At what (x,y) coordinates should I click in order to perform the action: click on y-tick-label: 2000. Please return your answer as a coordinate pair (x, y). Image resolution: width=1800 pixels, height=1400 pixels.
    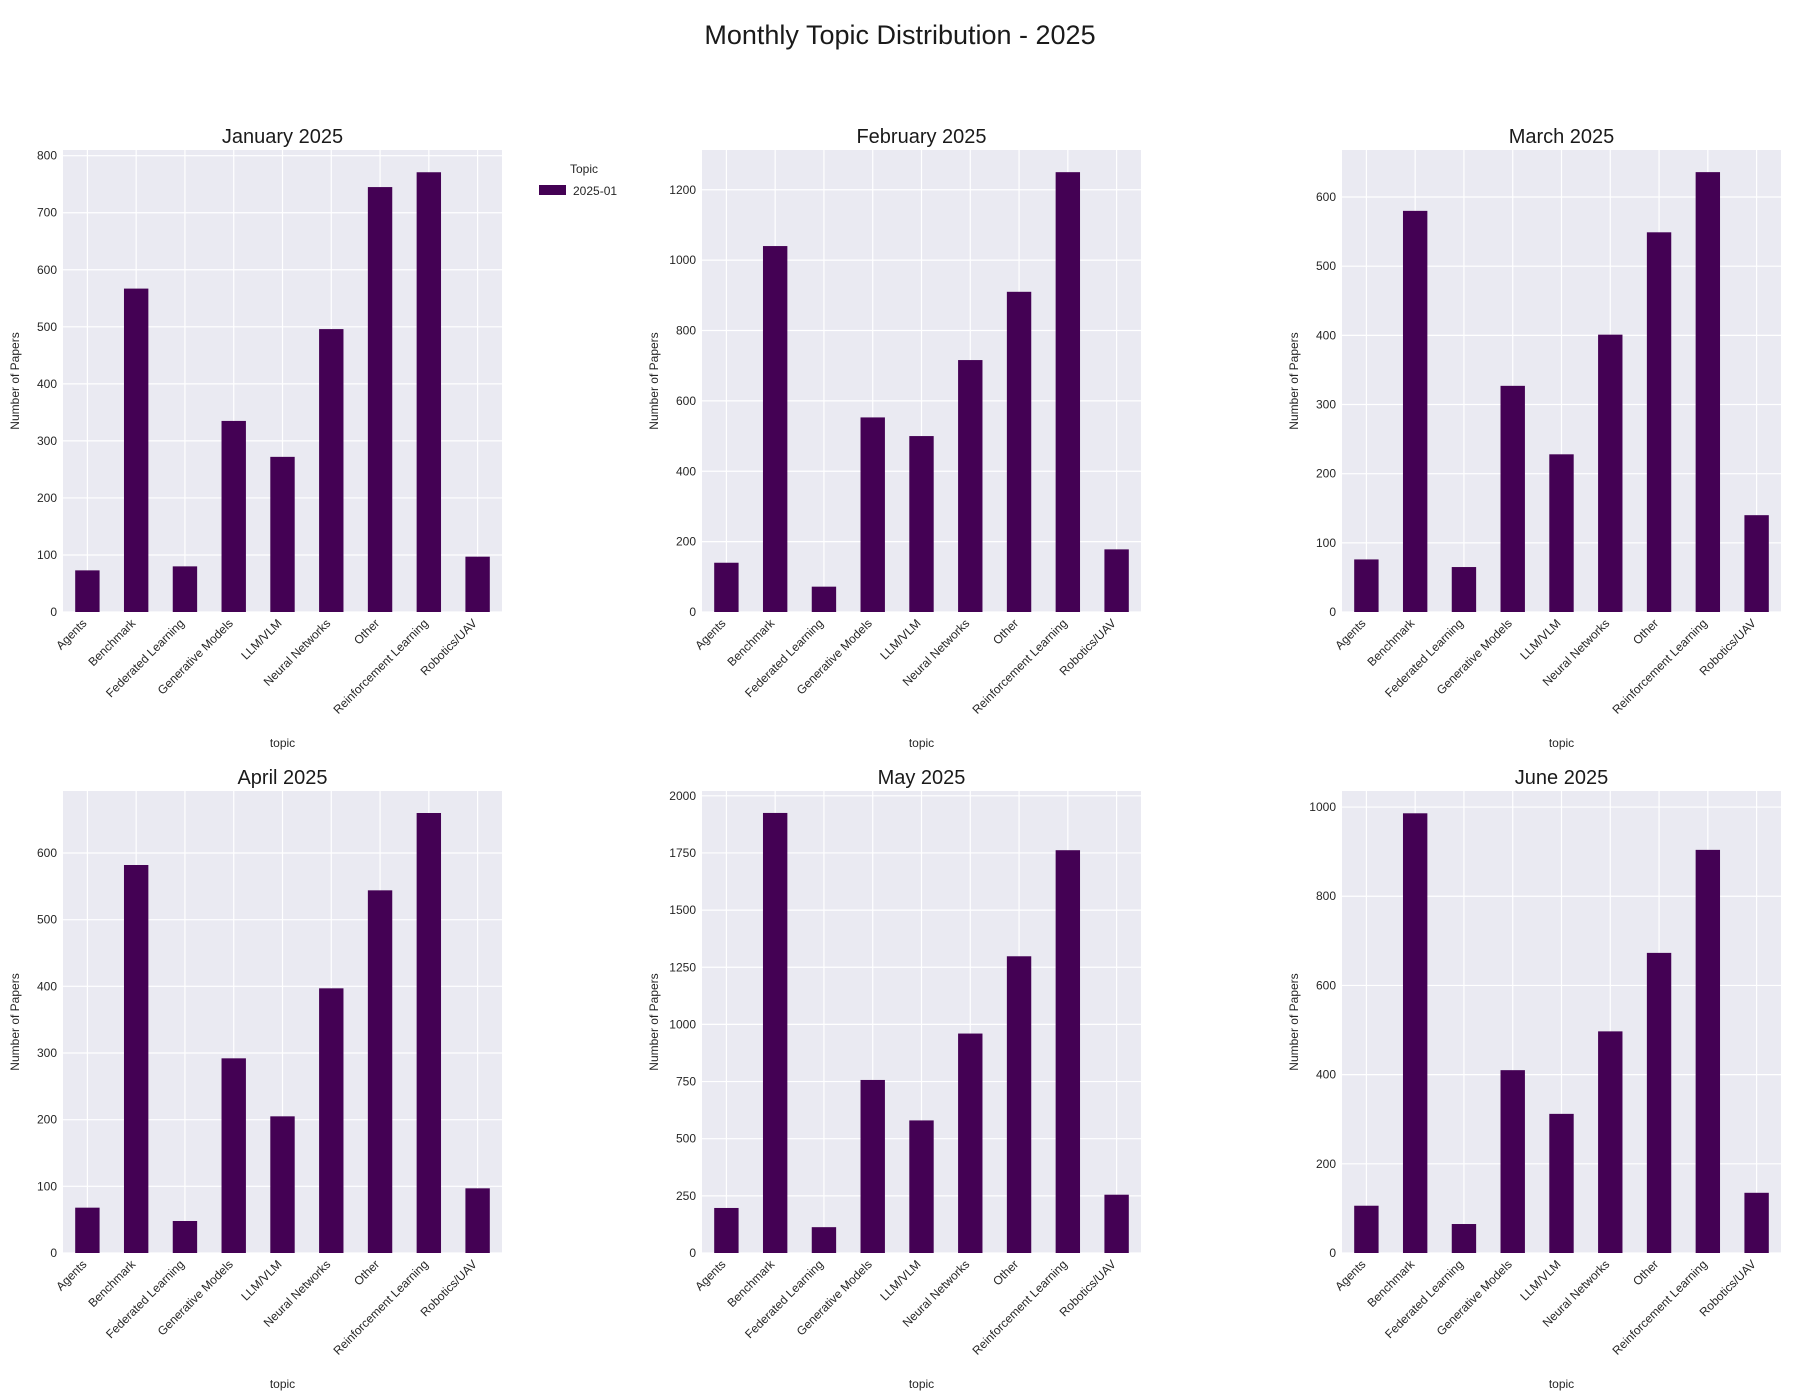
    Looking at the image, I should click on (682, 796).